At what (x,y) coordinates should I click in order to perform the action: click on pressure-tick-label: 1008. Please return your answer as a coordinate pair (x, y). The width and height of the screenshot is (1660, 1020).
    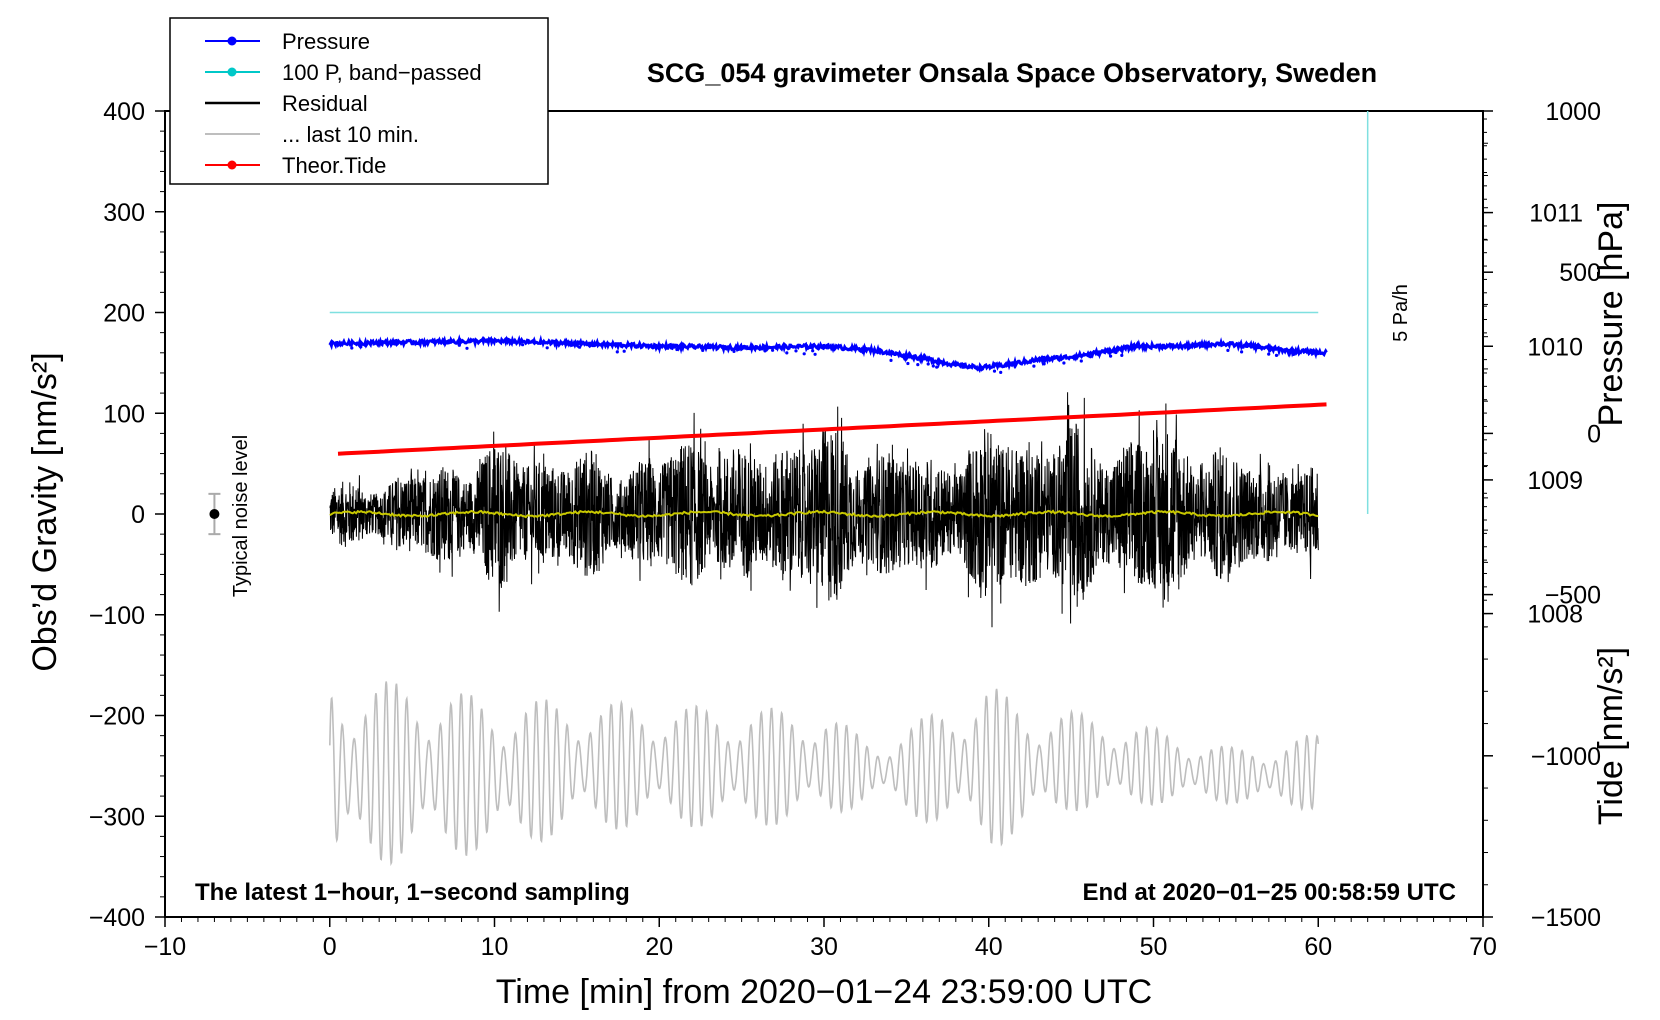
    Looking at the image, I should click on (1555, 615).